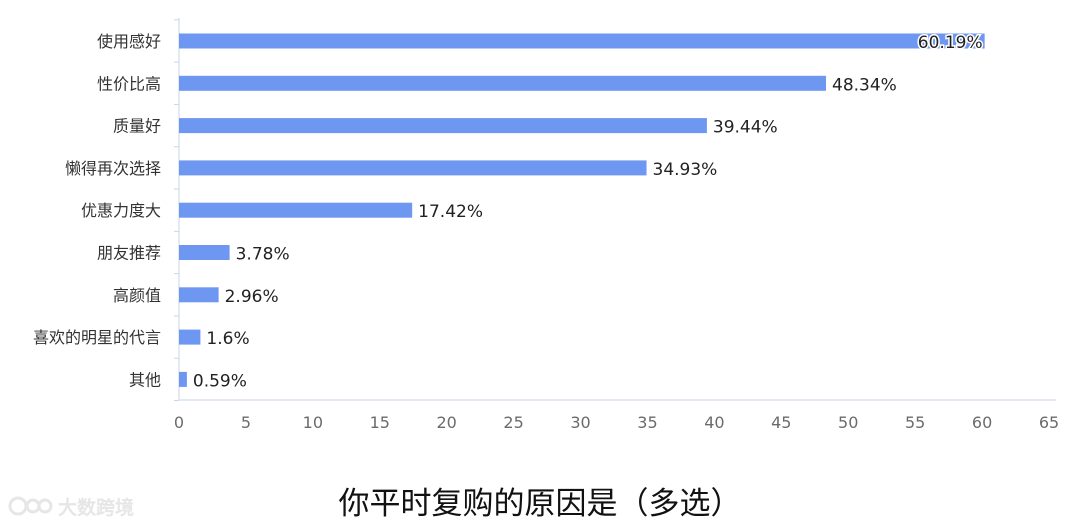 The height and width of the screenshot is (532, 1080). I want to click on x-tick-label: 60, so click(982, 422).